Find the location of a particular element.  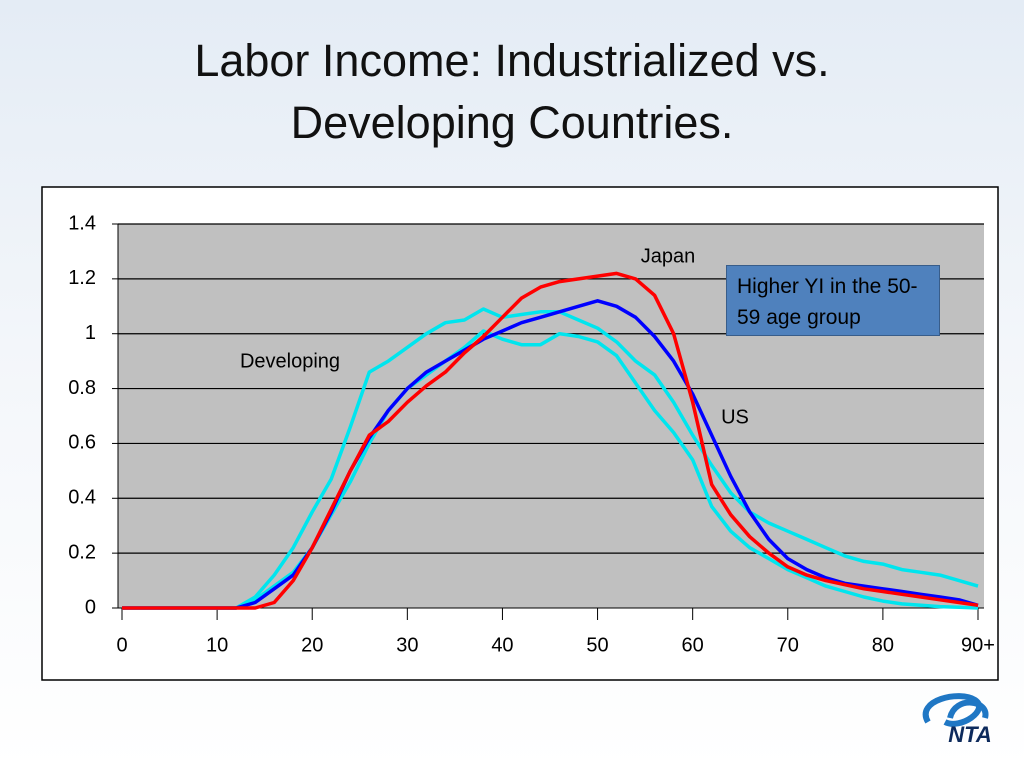

x-tick-label: 0 is located at coordinates (121, 645).